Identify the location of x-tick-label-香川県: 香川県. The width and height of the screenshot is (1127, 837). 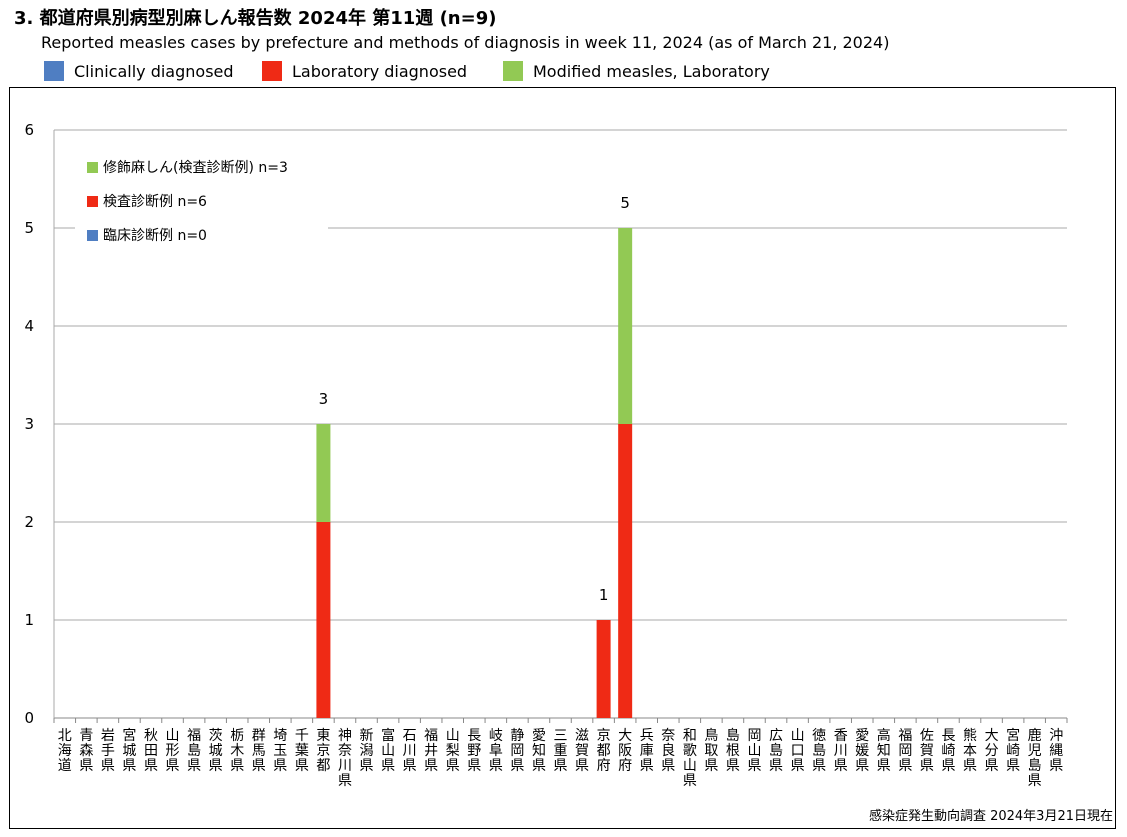
(841, 751).